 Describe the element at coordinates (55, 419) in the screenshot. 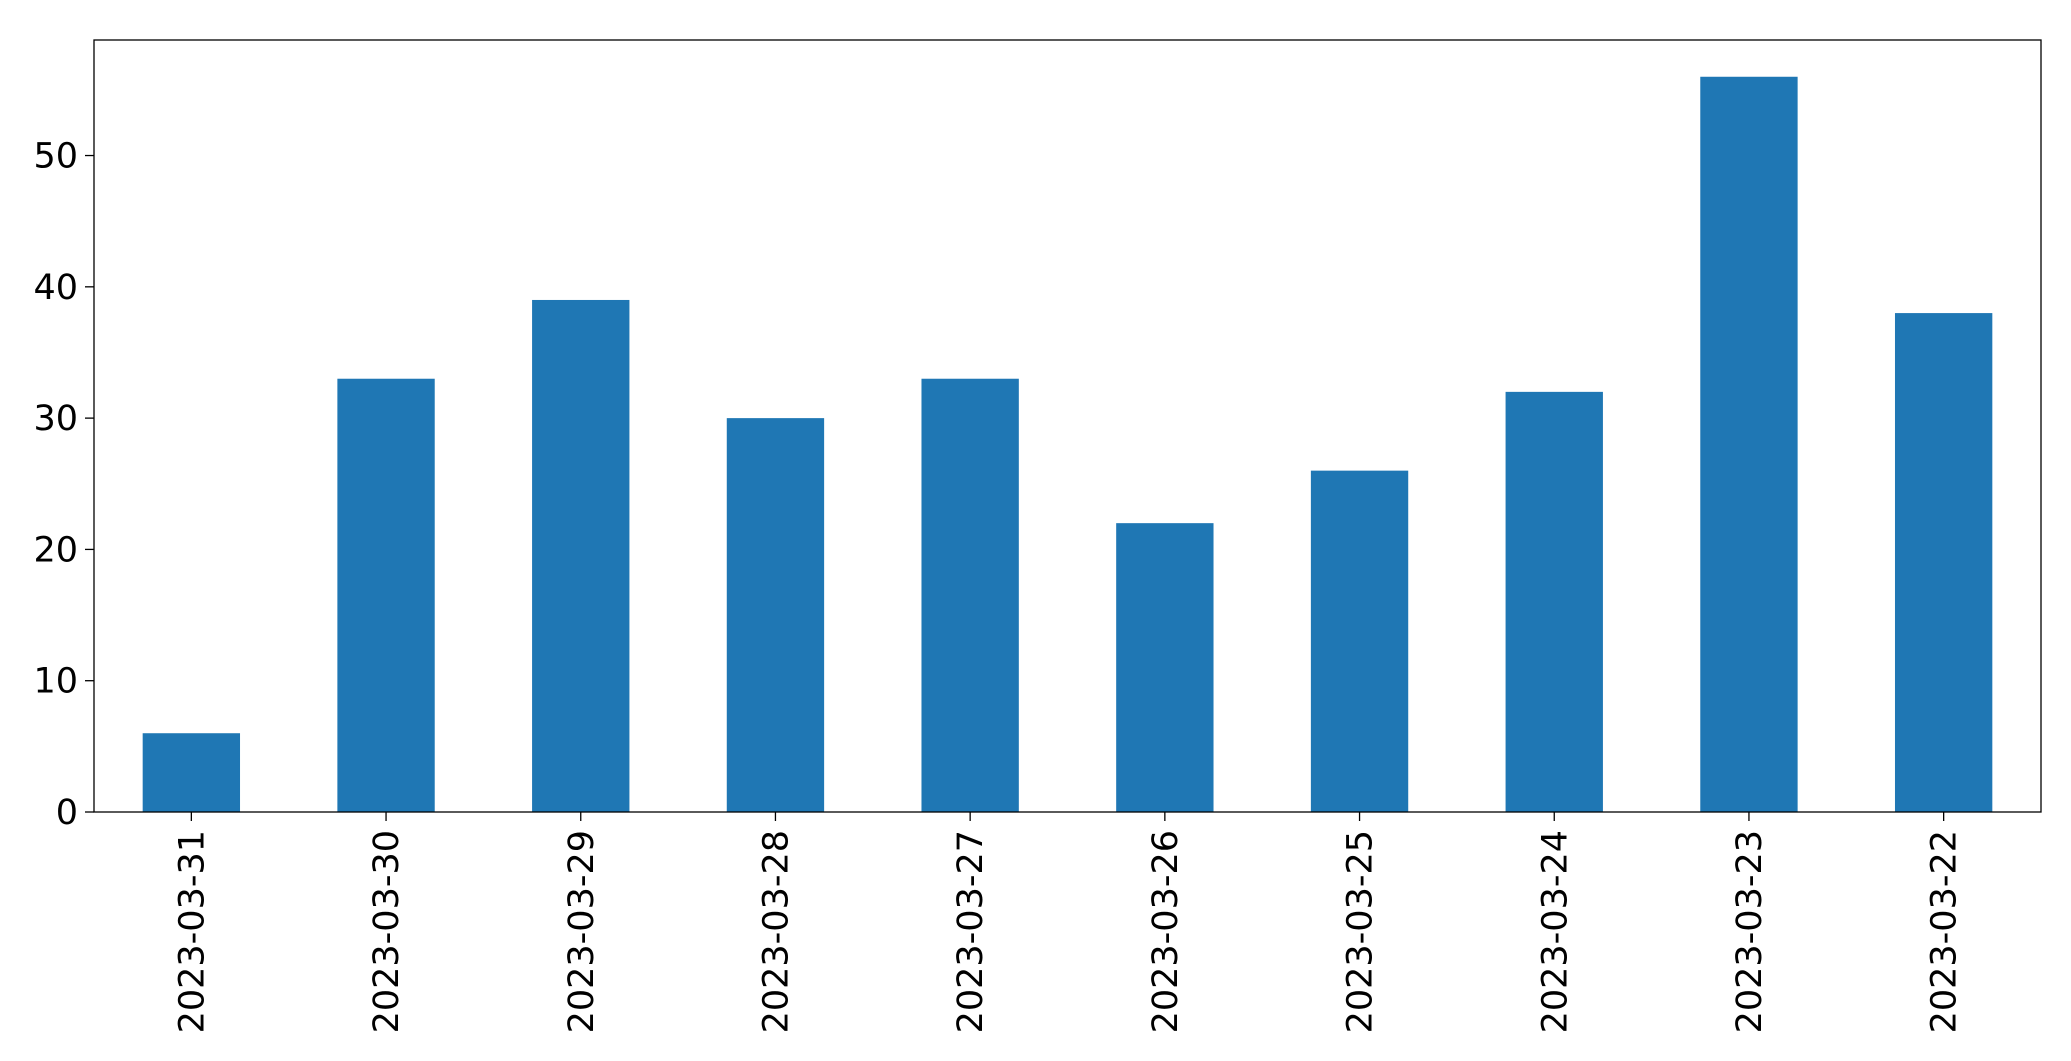

I see `y-tick-label: 30` at that location.